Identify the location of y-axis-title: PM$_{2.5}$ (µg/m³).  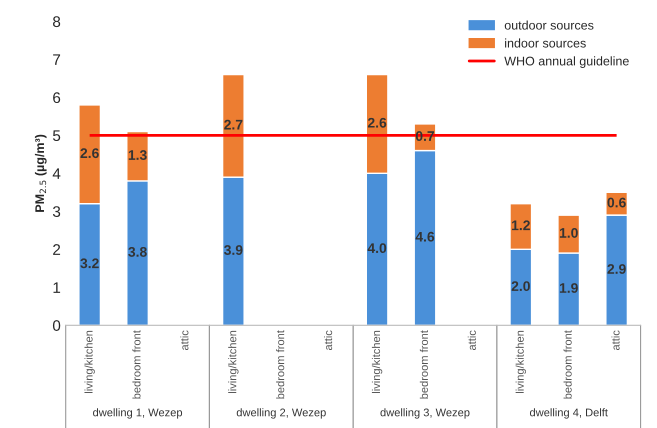
(40, 173).